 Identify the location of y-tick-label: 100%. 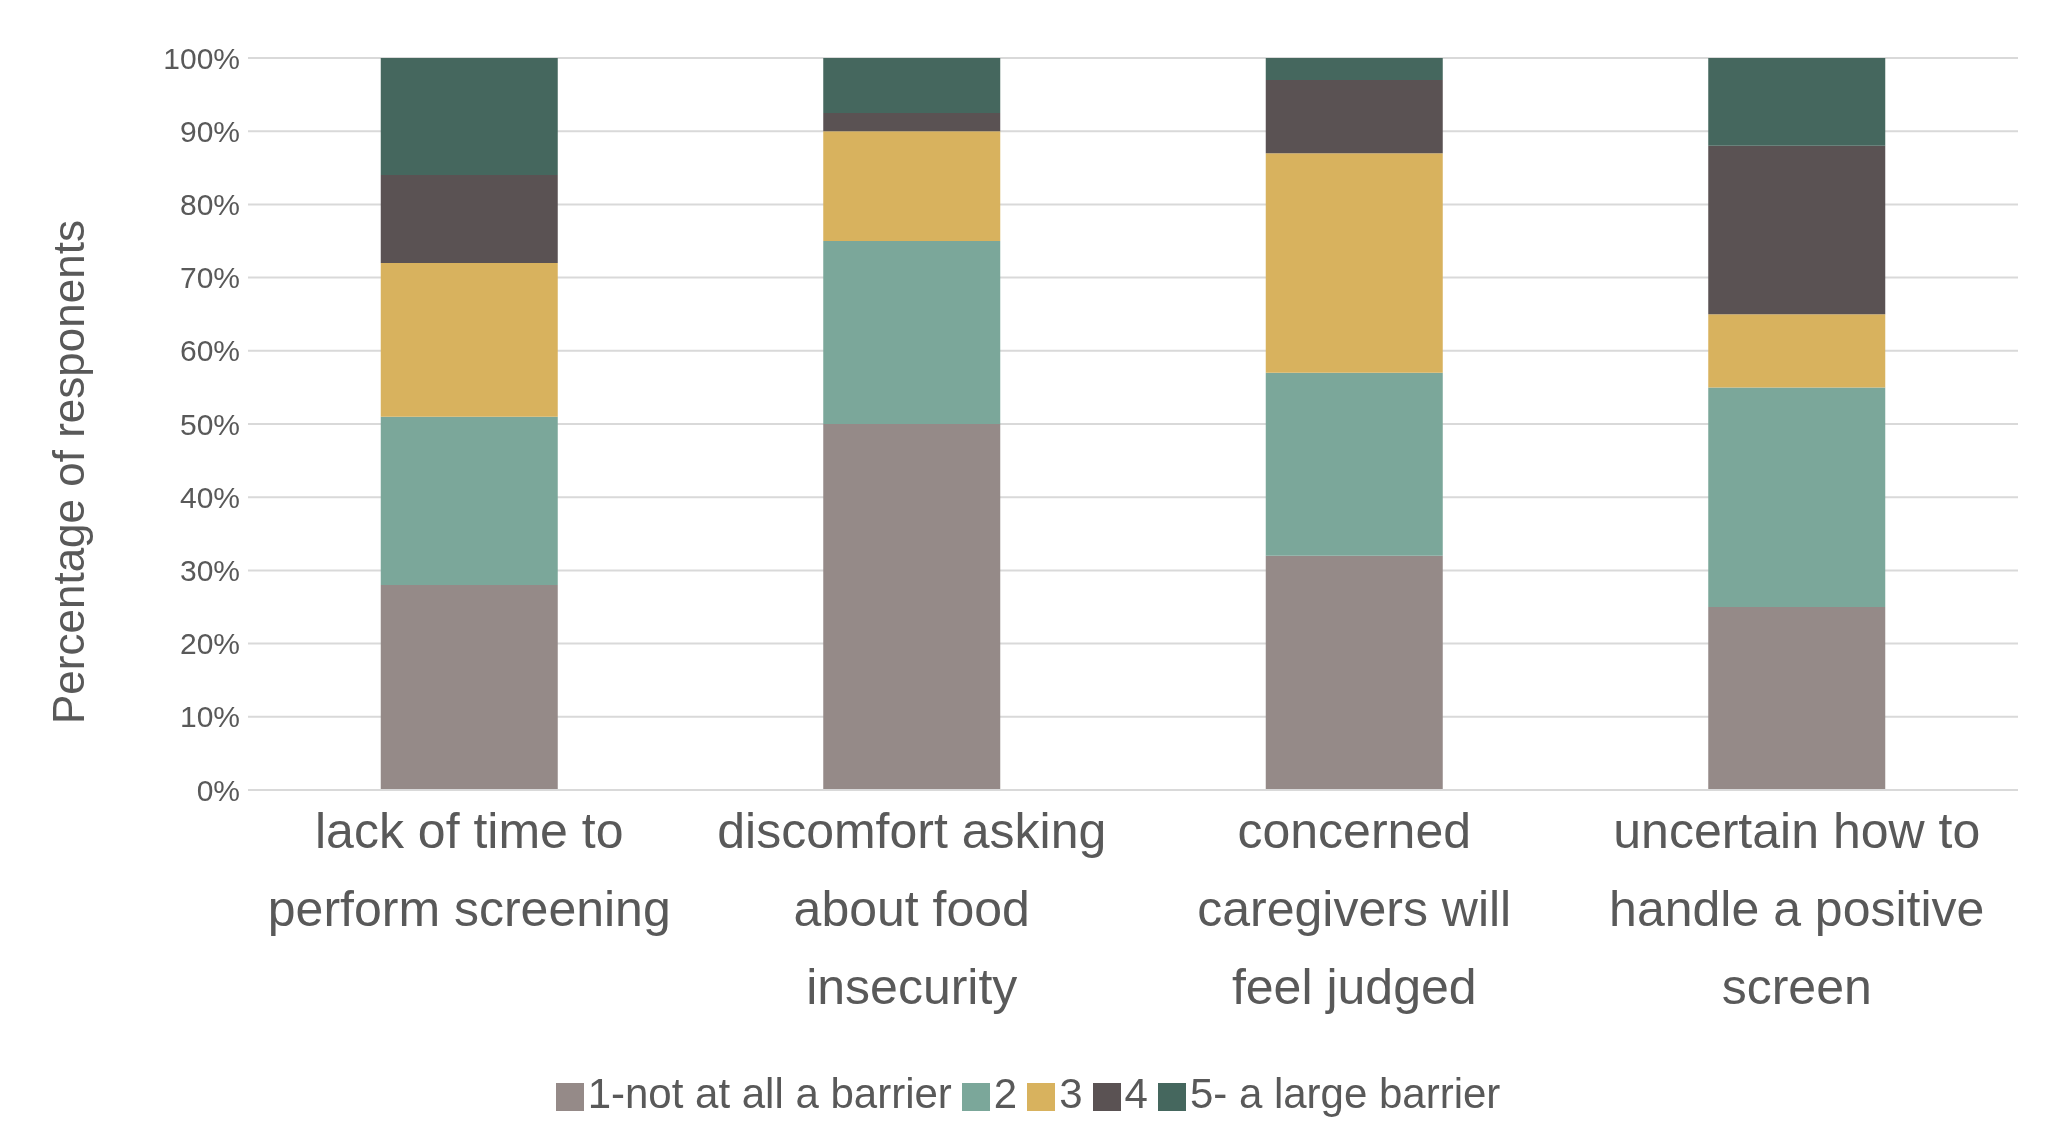
(201, 58).